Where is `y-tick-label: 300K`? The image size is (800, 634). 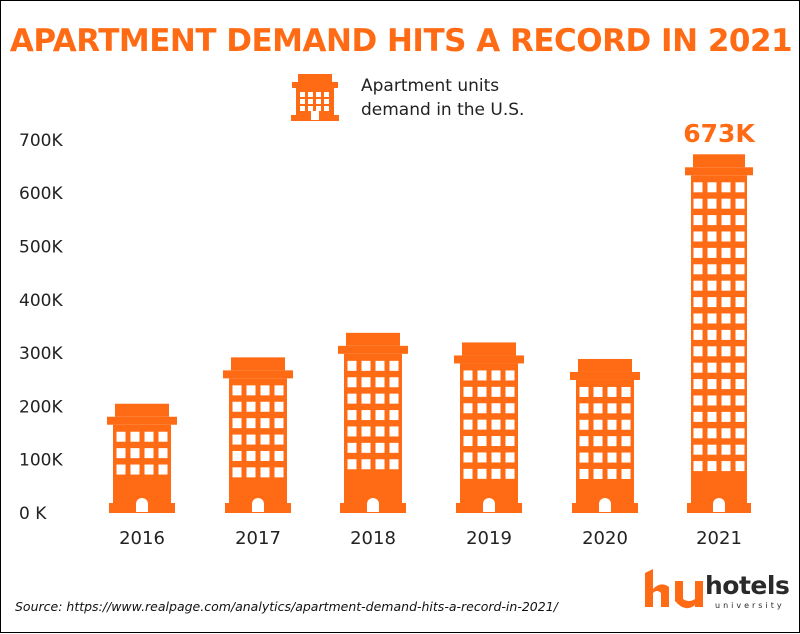
y-tick-label: 300K is located at coordinates (41, 354).